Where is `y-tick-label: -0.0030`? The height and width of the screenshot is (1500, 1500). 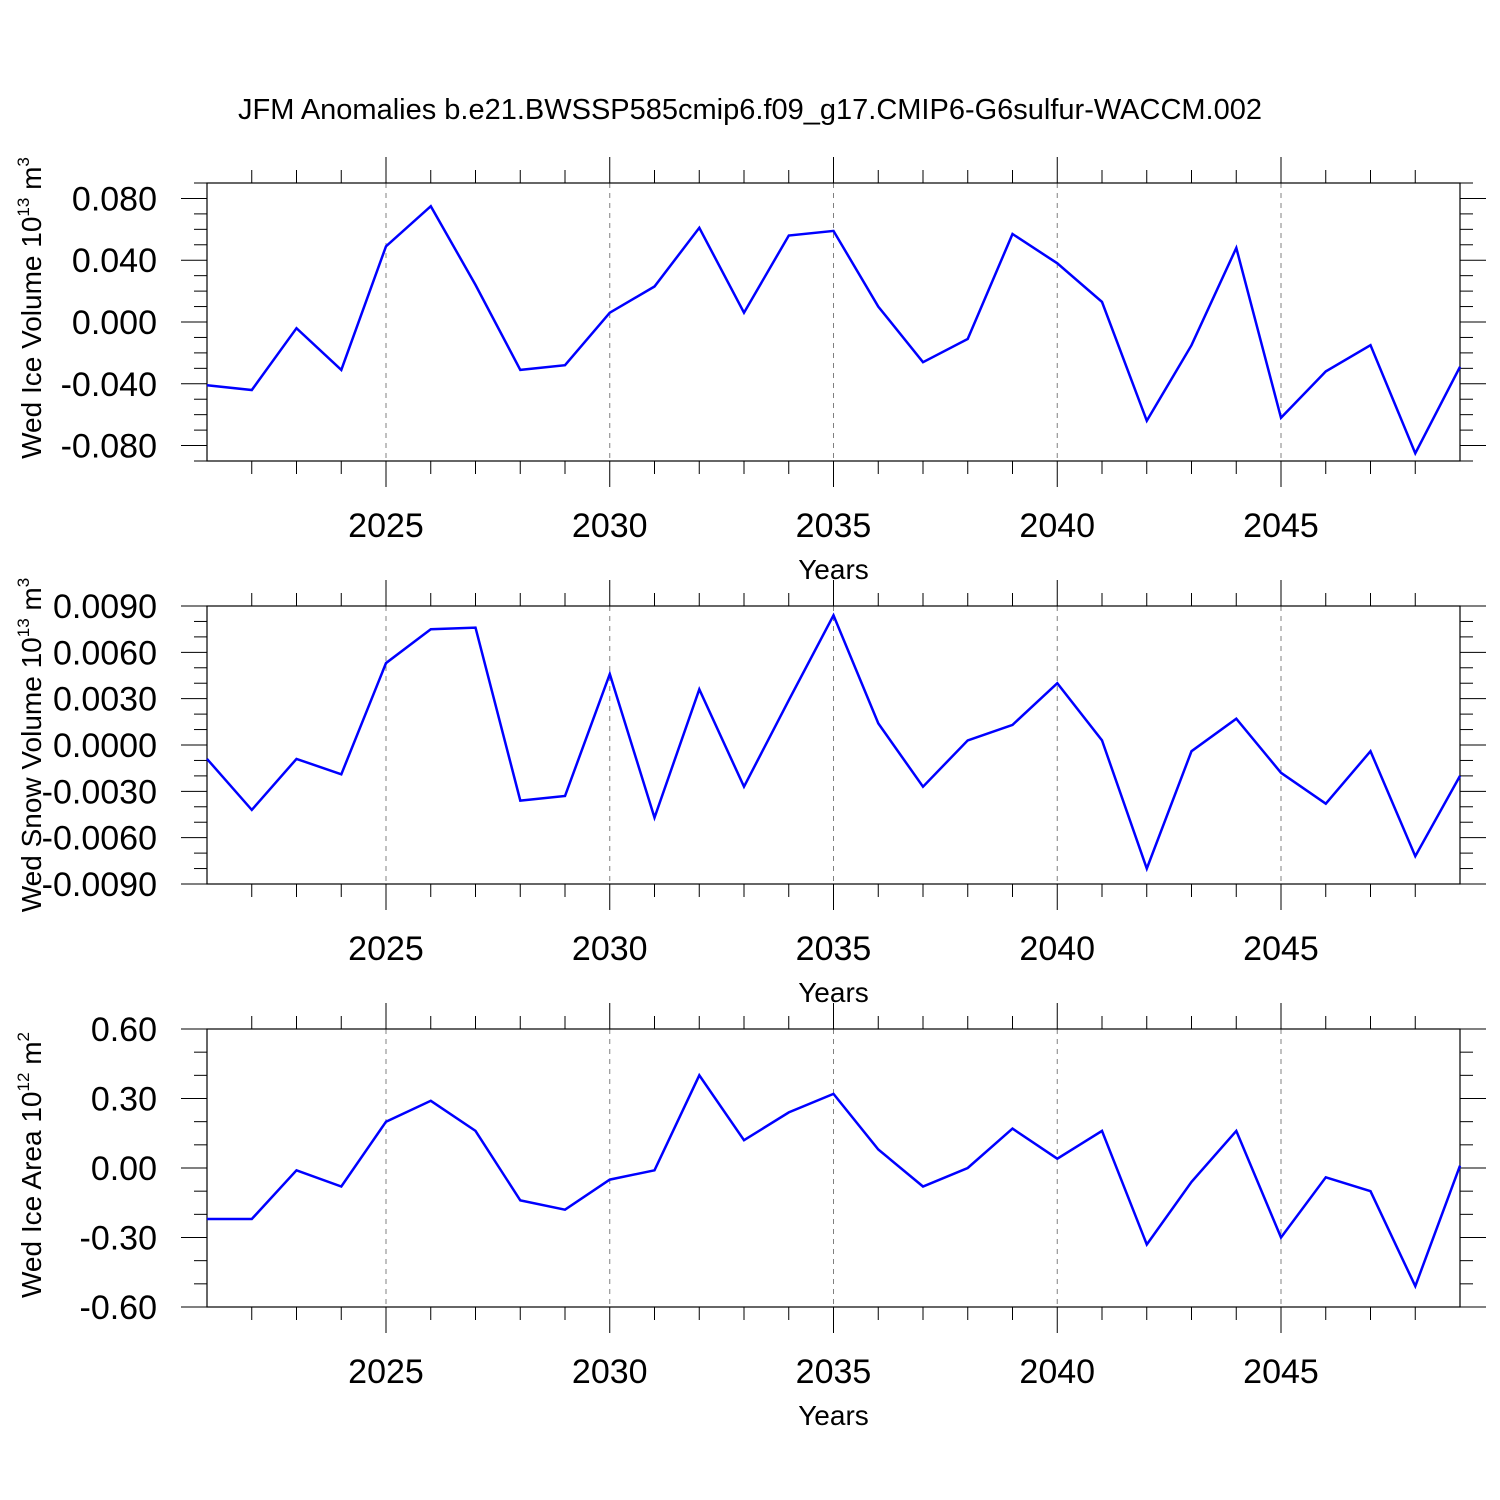
y-tick-label: -0.0030 is located at coordinates (99, 792).